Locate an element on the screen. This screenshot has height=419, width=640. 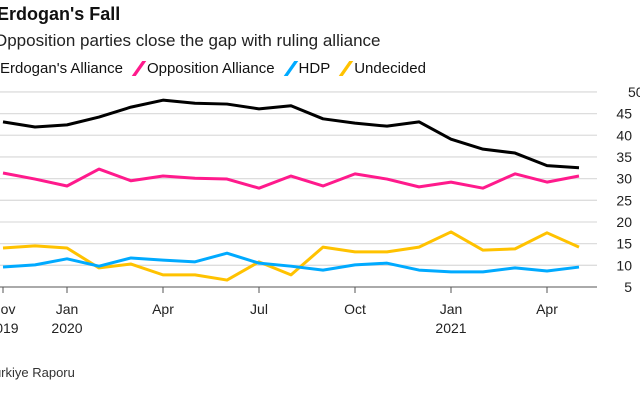
legend-label: HDP is located at coordinates (314, 68).